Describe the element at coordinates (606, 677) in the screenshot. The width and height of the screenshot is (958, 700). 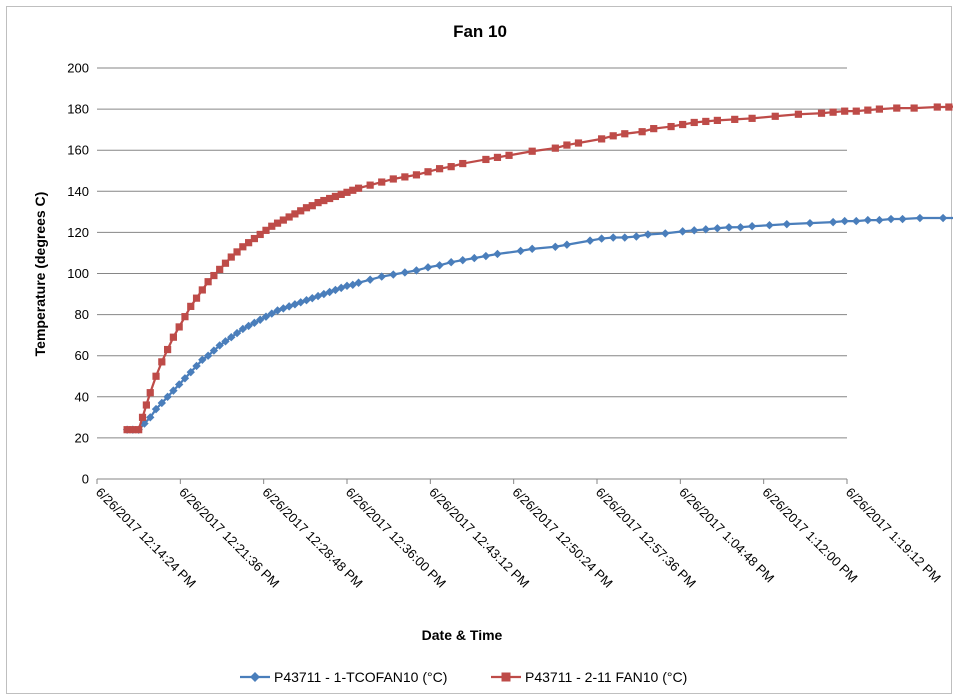
I see `legend-label: P43711 - 2-11 FAN10 (°C)` at that location.